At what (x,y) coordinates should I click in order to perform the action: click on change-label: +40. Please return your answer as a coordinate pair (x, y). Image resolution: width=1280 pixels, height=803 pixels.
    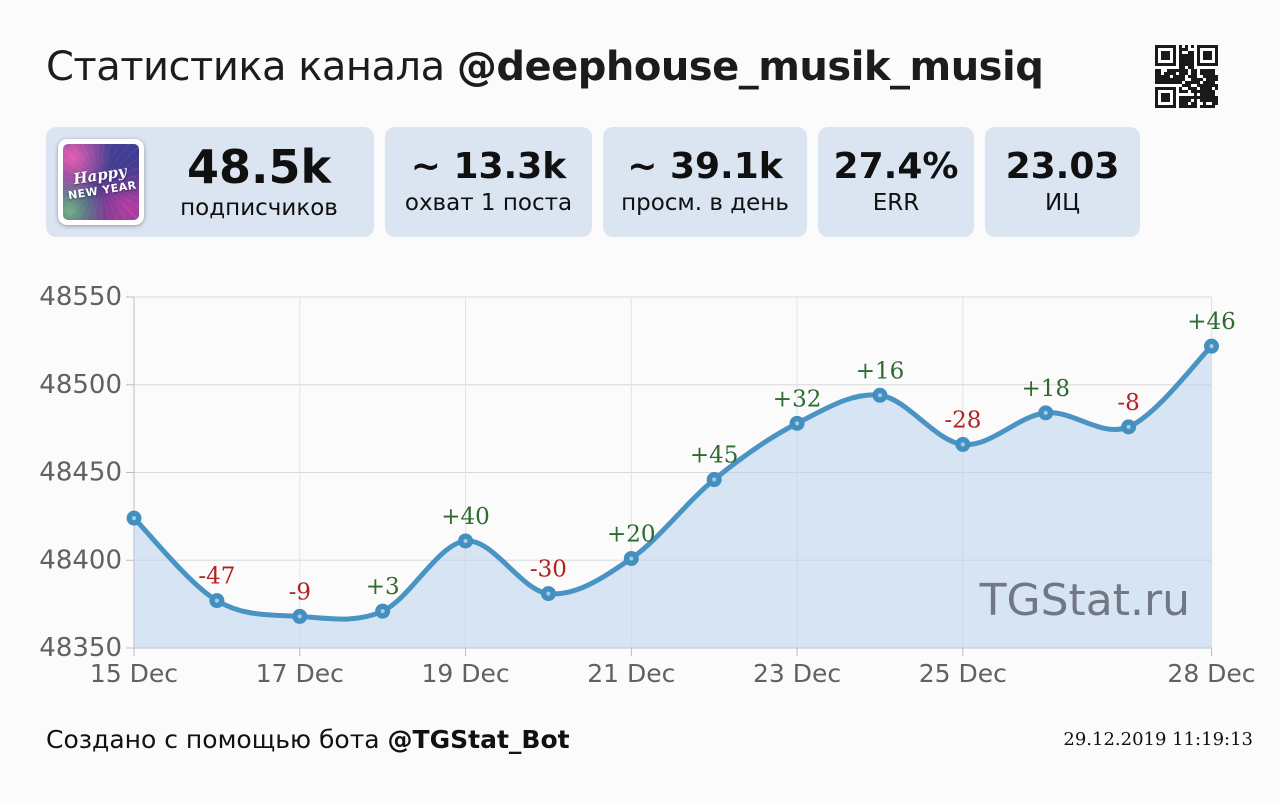
    Looking at the image, I should click on (465, 517).